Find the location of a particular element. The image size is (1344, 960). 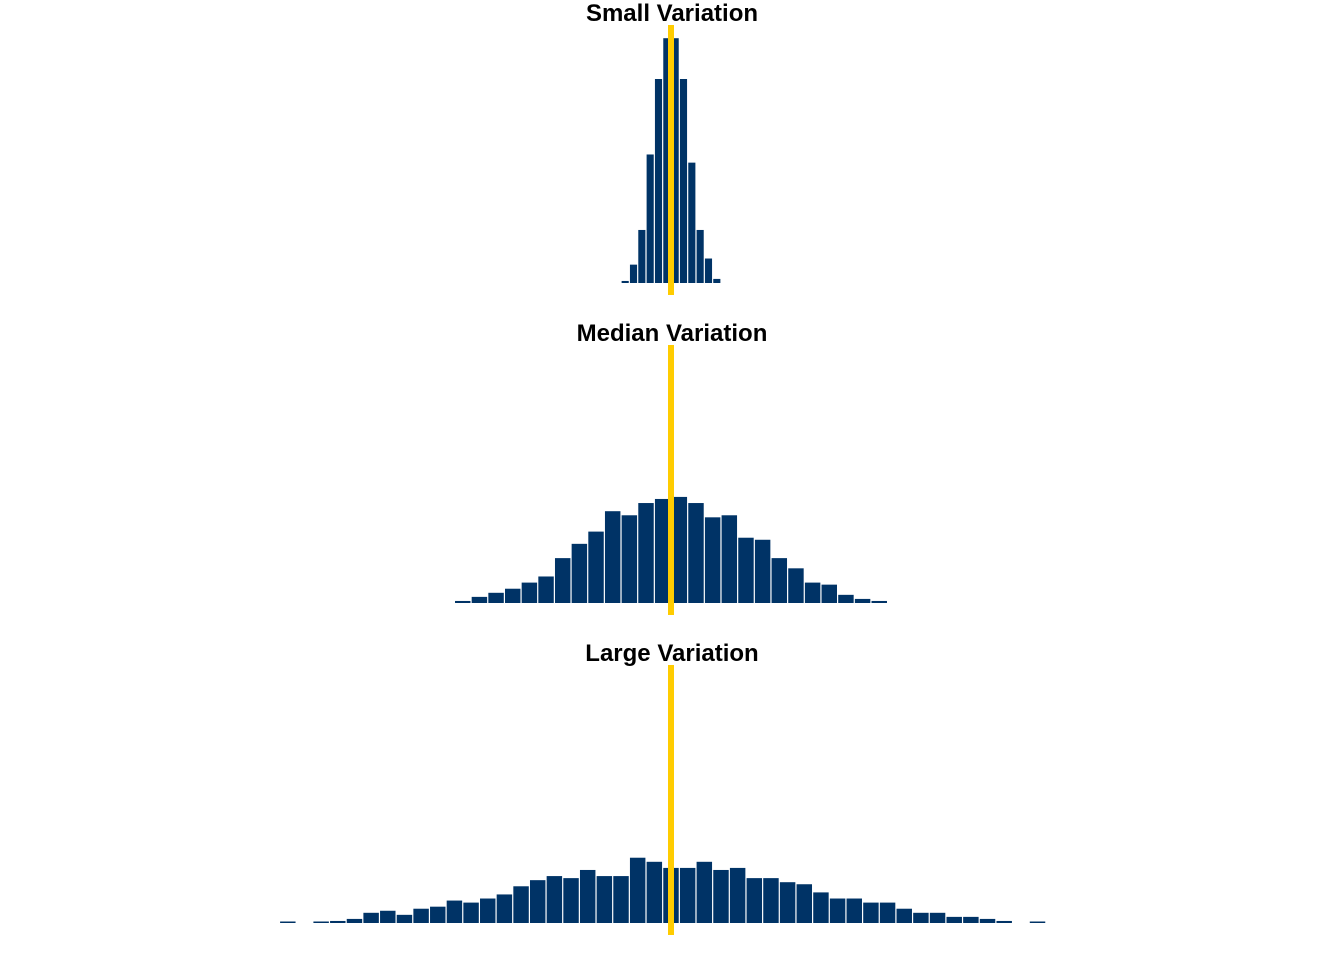

histogram-median-variation is located at coordinates (671, 480).